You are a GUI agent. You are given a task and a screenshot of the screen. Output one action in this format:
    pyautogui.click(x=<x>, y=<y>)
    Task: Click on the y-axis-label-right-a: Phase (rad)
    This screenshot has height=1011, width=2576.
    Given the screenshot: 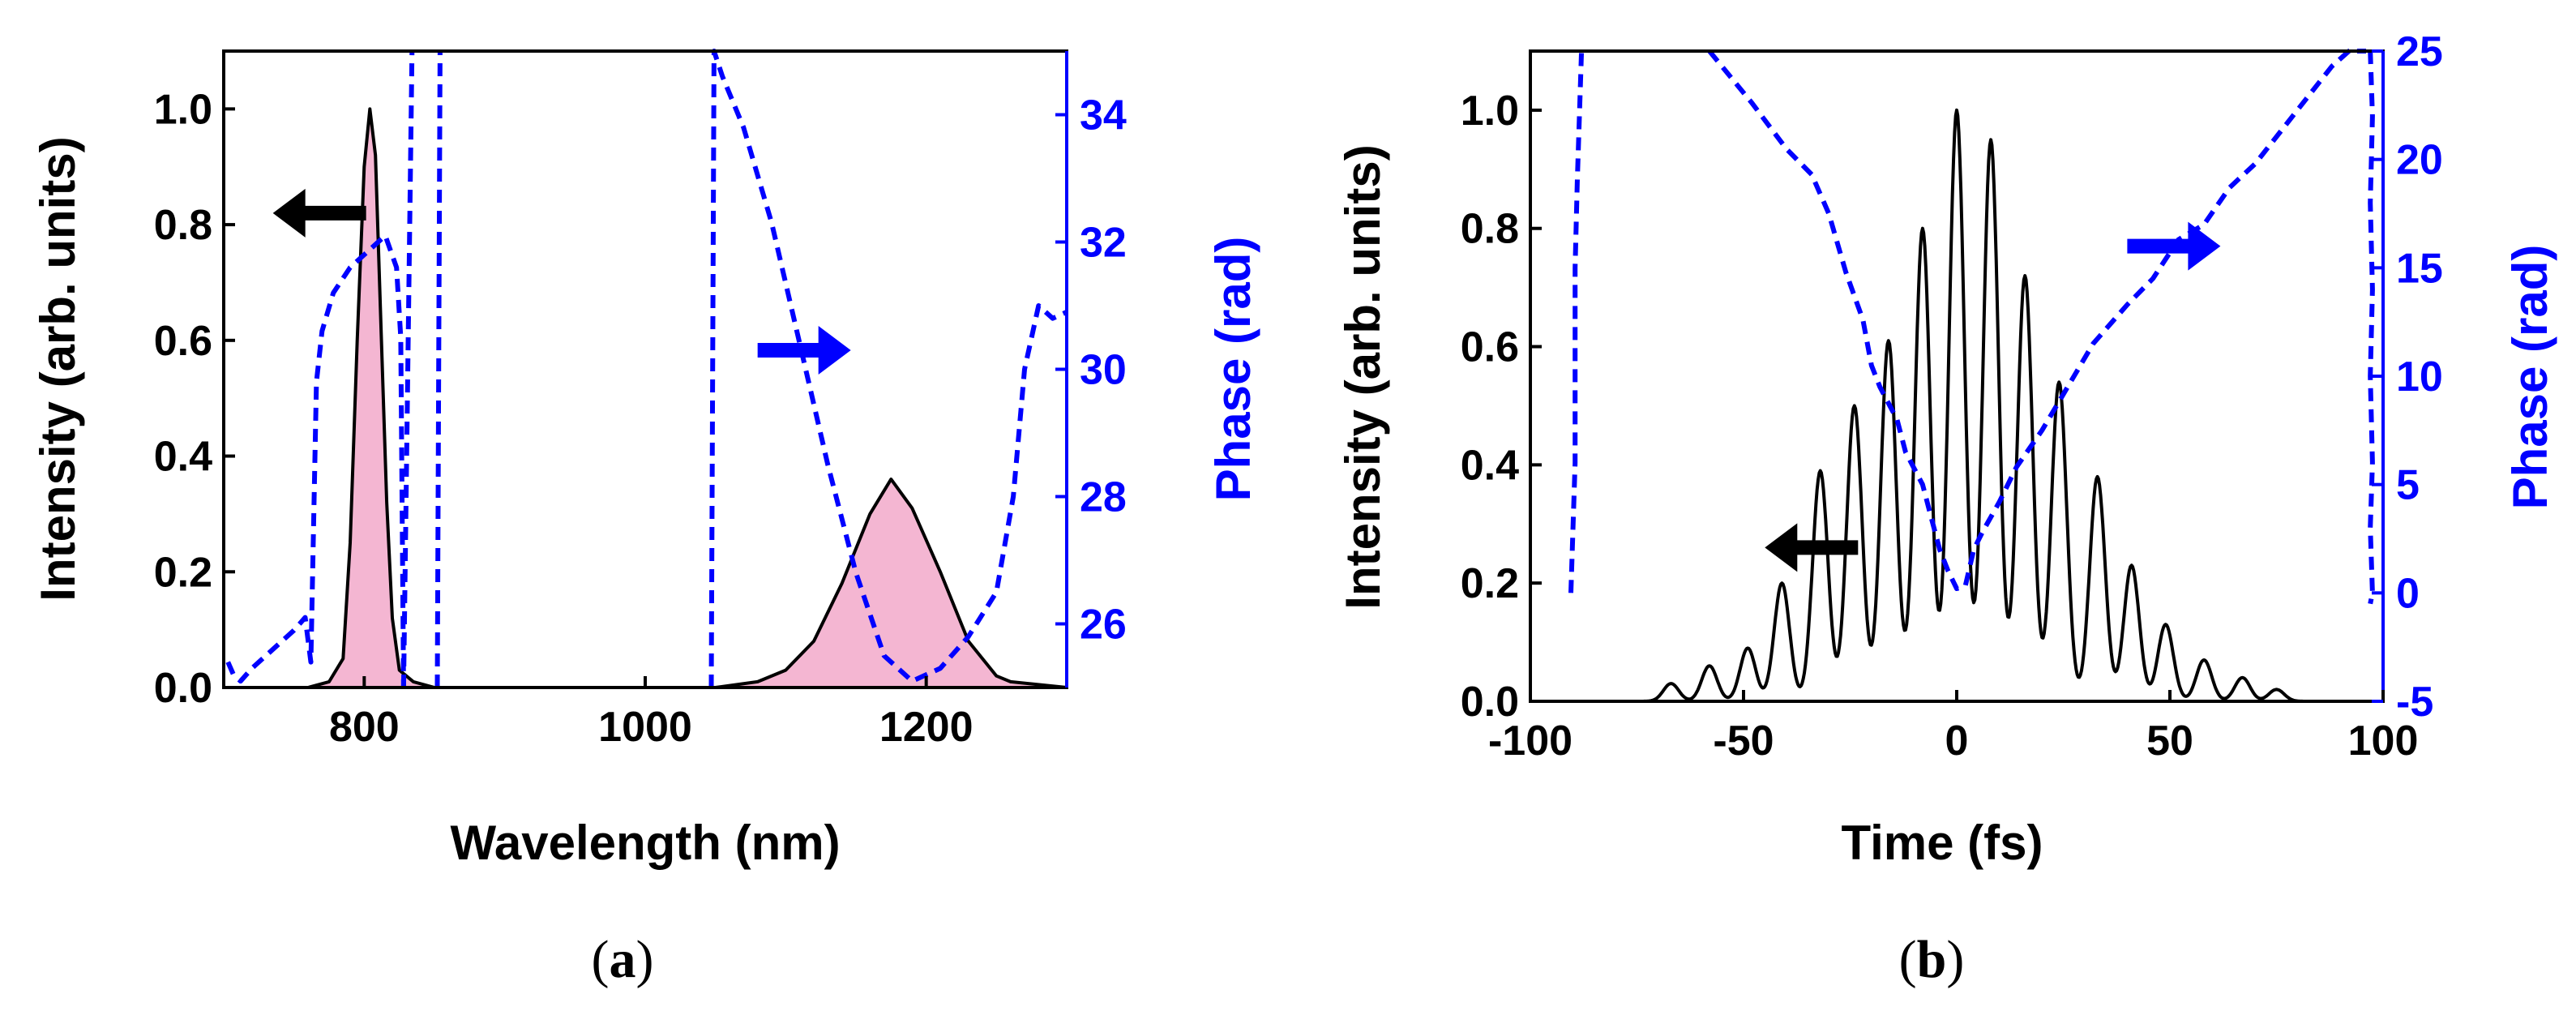 What is the action you would take?
    pyautogui.click(x=1233, y=369)
    